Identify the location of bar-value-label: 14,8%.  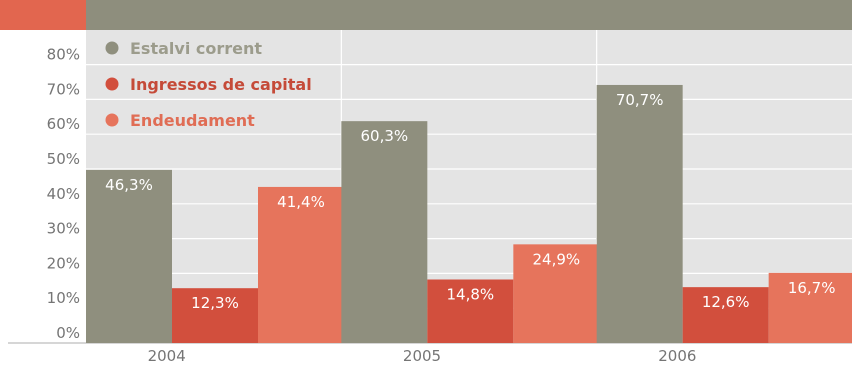
(471, 294).